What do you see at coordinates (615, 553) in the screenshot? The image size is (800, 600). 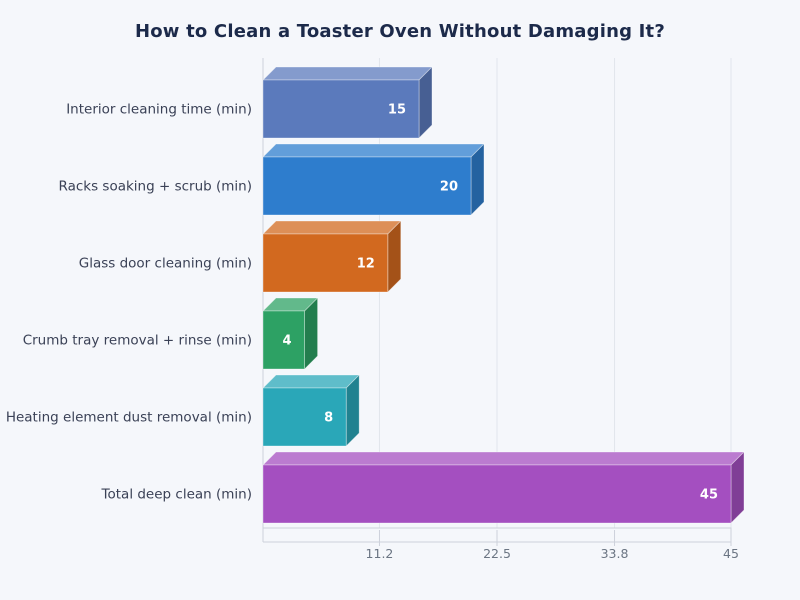 I see `x-tick-label: 33.8` at bounding box center [615, 553].